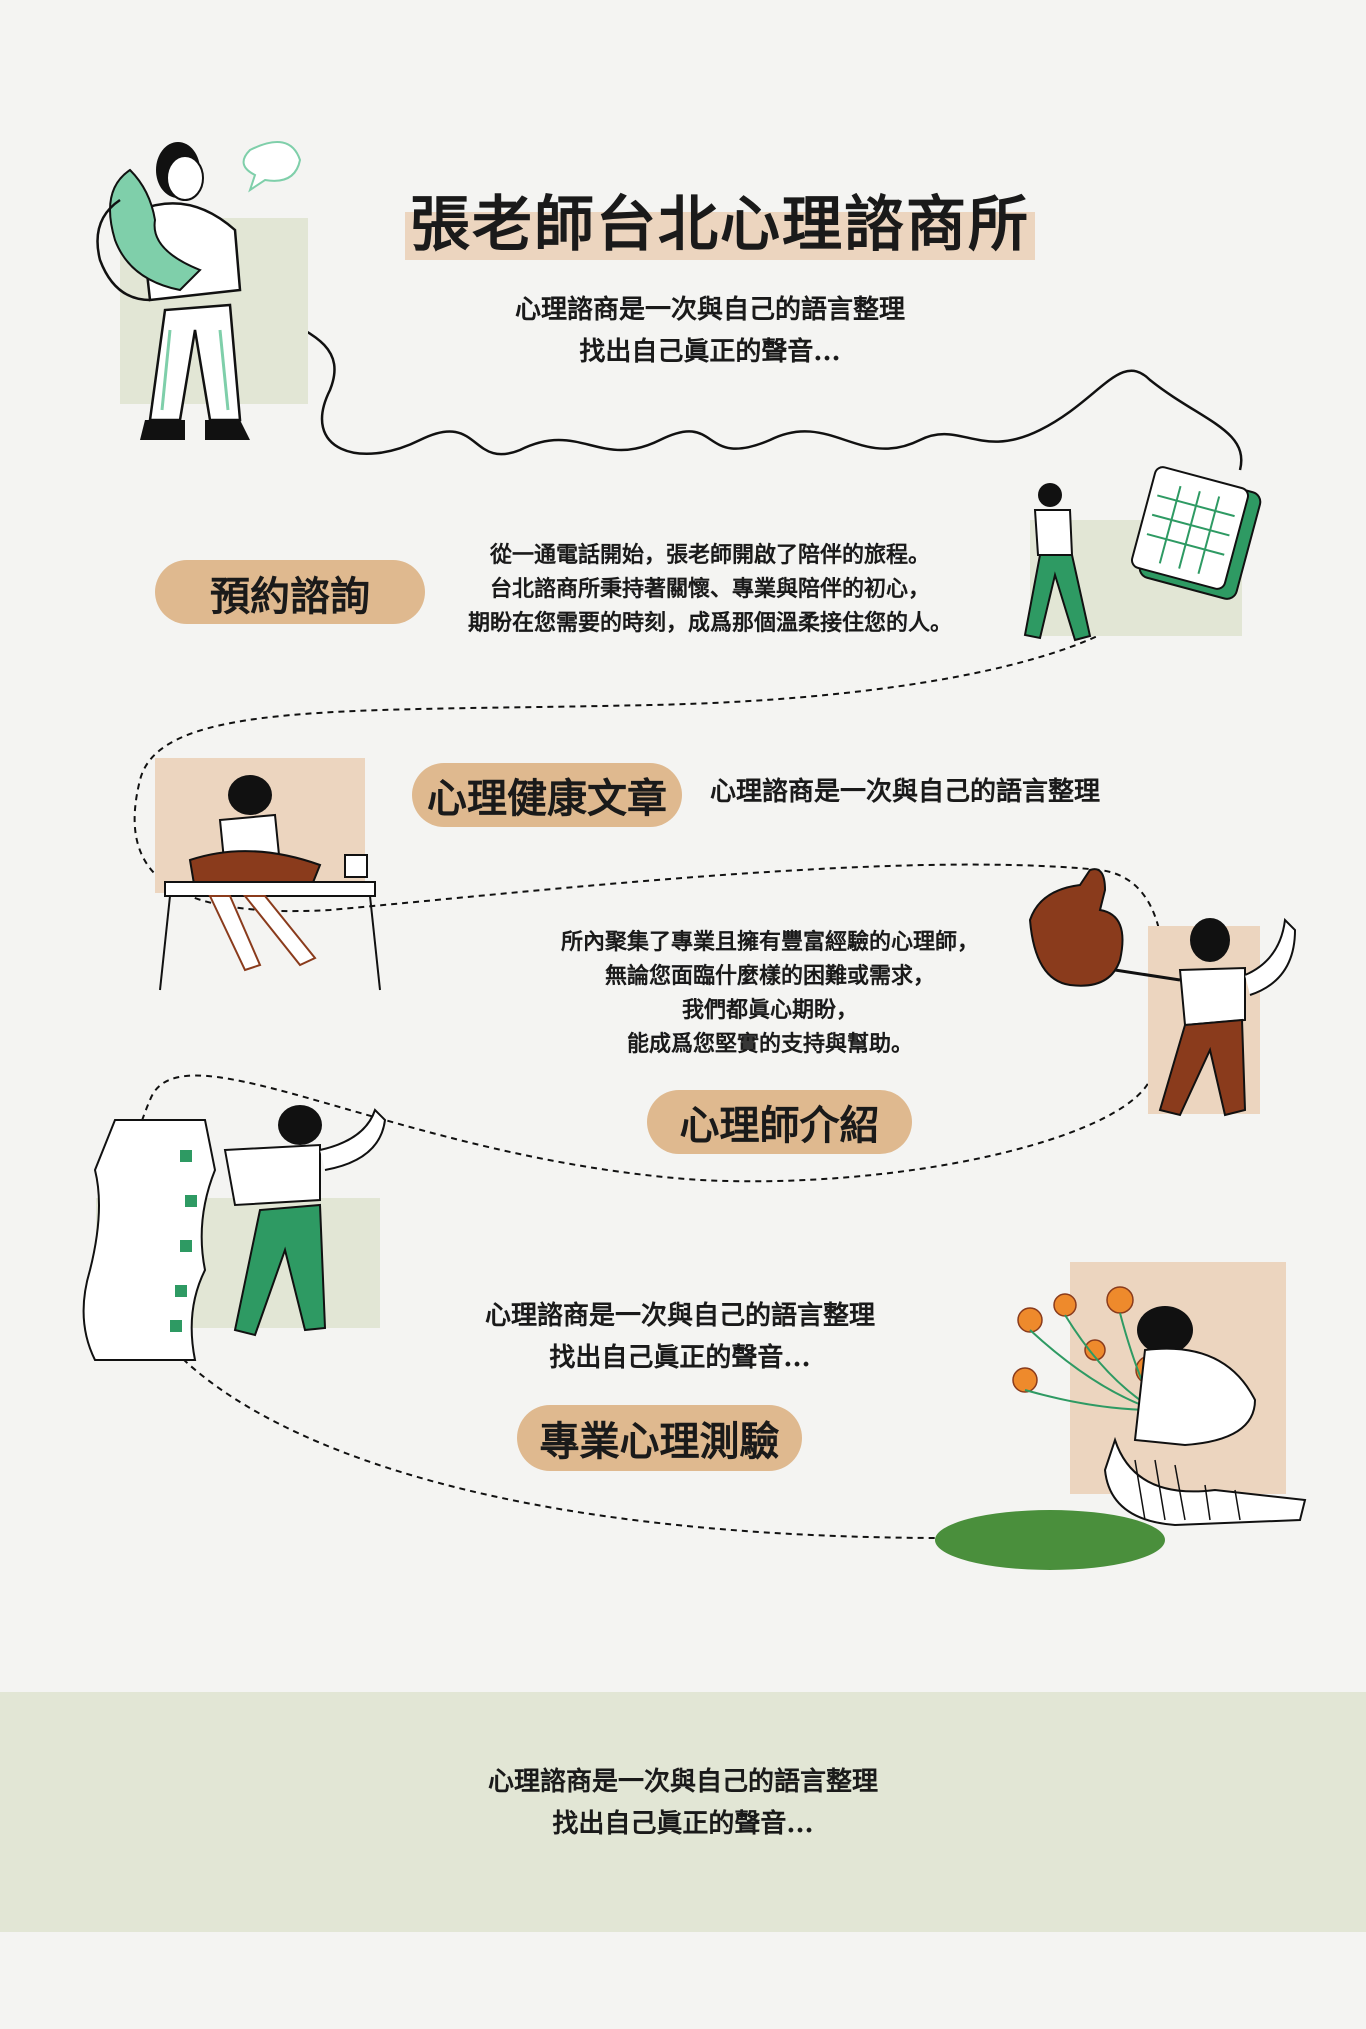  What do you see at coordinates (709, 555) in the screenshot?
I see `booking-text-line-1: 從一通電話開始，張老師開啟了陪伴的旅程。` at bounding box center [709, 555].